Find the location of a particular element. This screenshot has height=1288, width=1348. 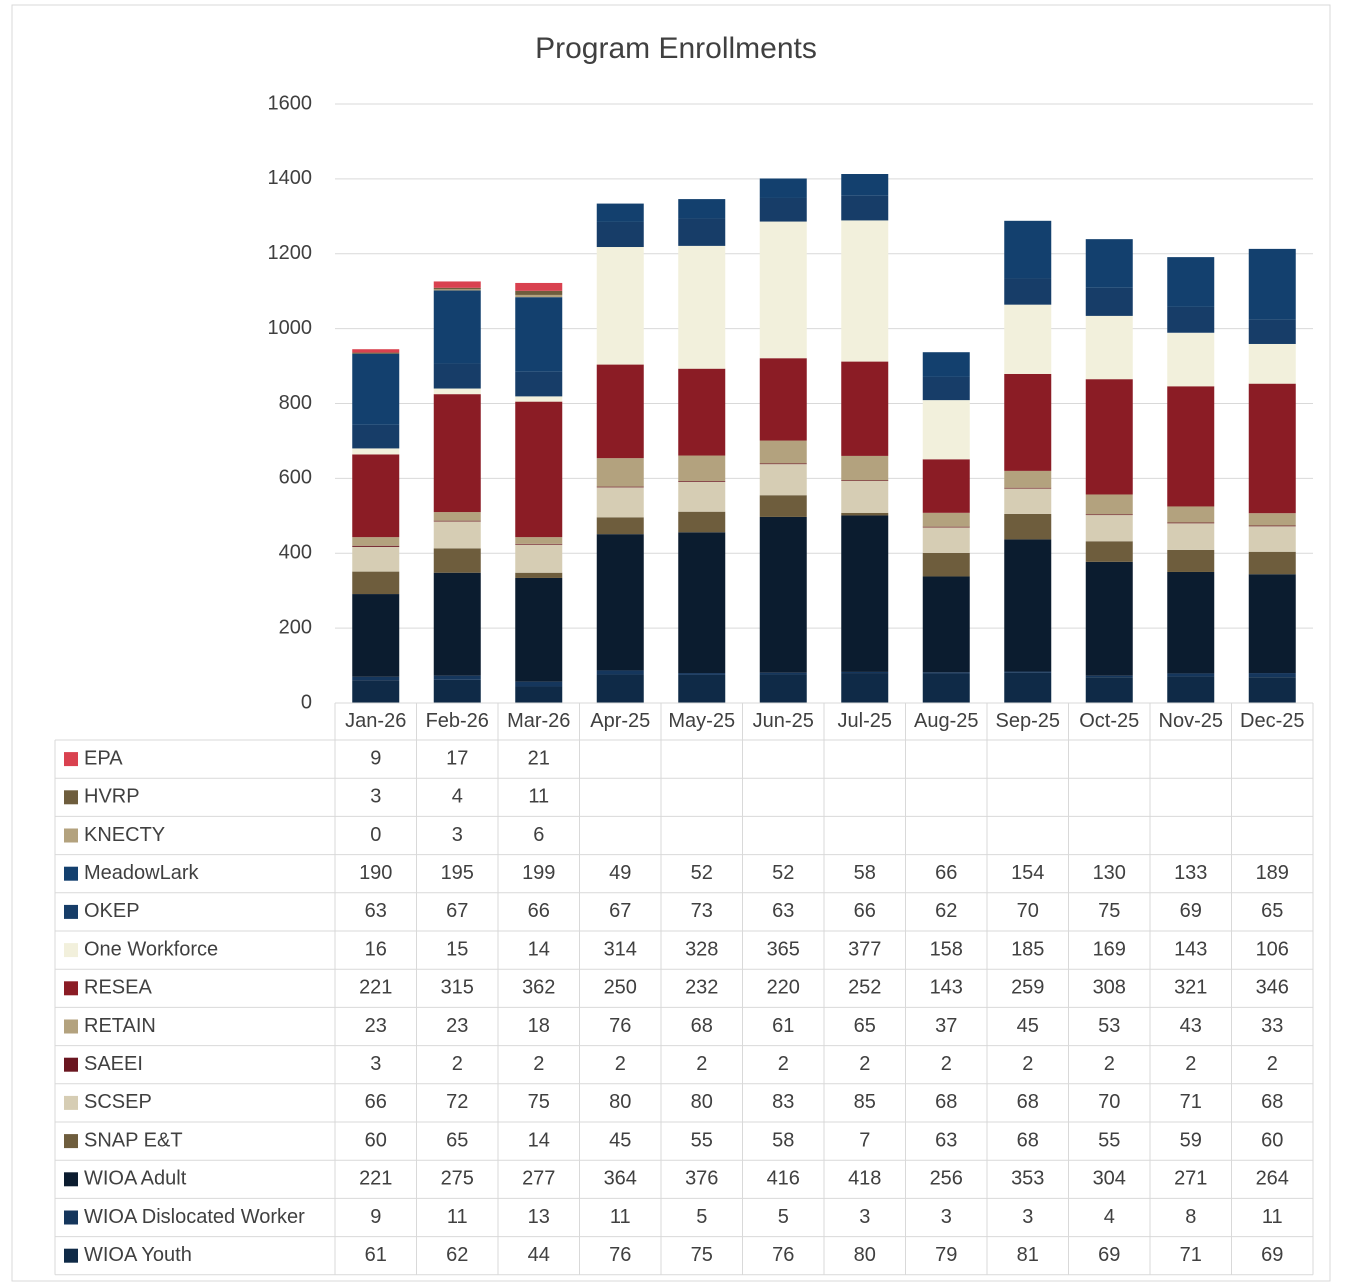

table-cell: 53 is located at coordinates (1109, 1026).